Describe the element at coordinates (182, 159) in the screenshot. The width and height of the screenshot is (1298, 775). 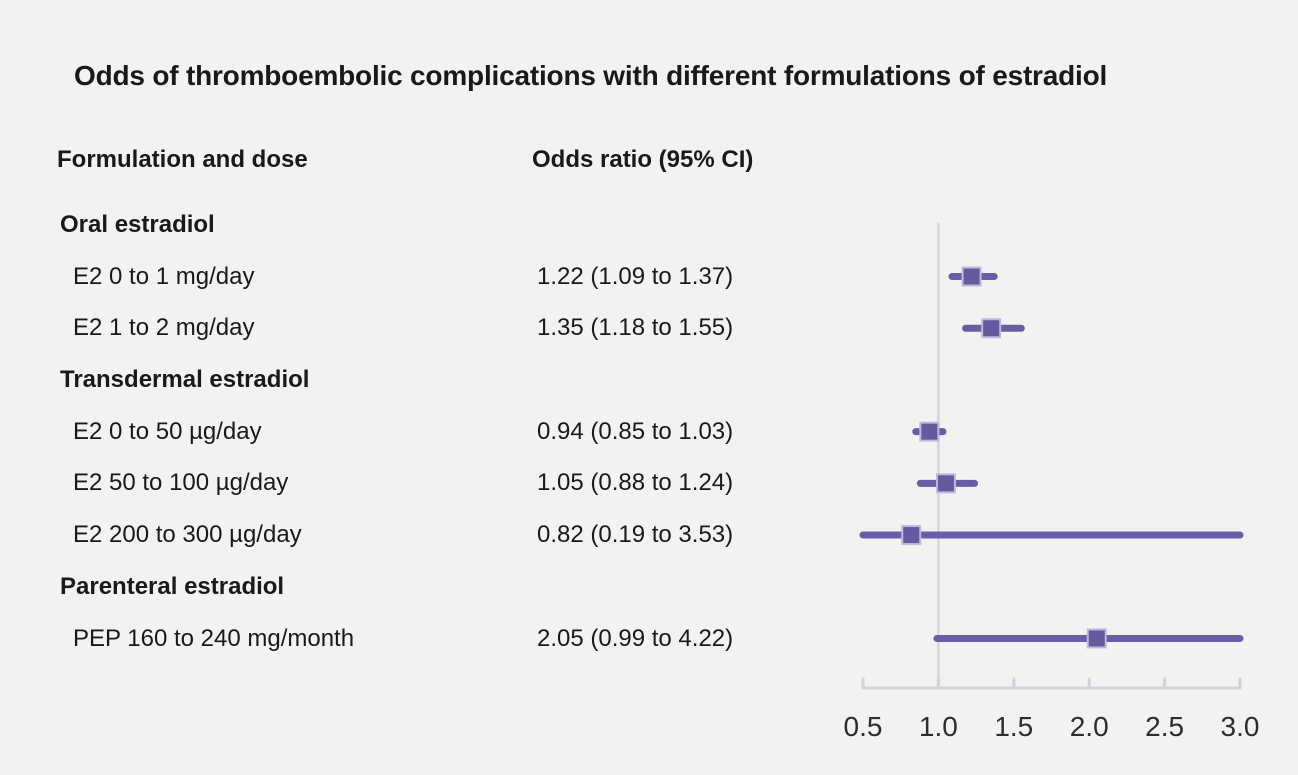
I see `column-header-formulation: Formulation and dose` at that location.